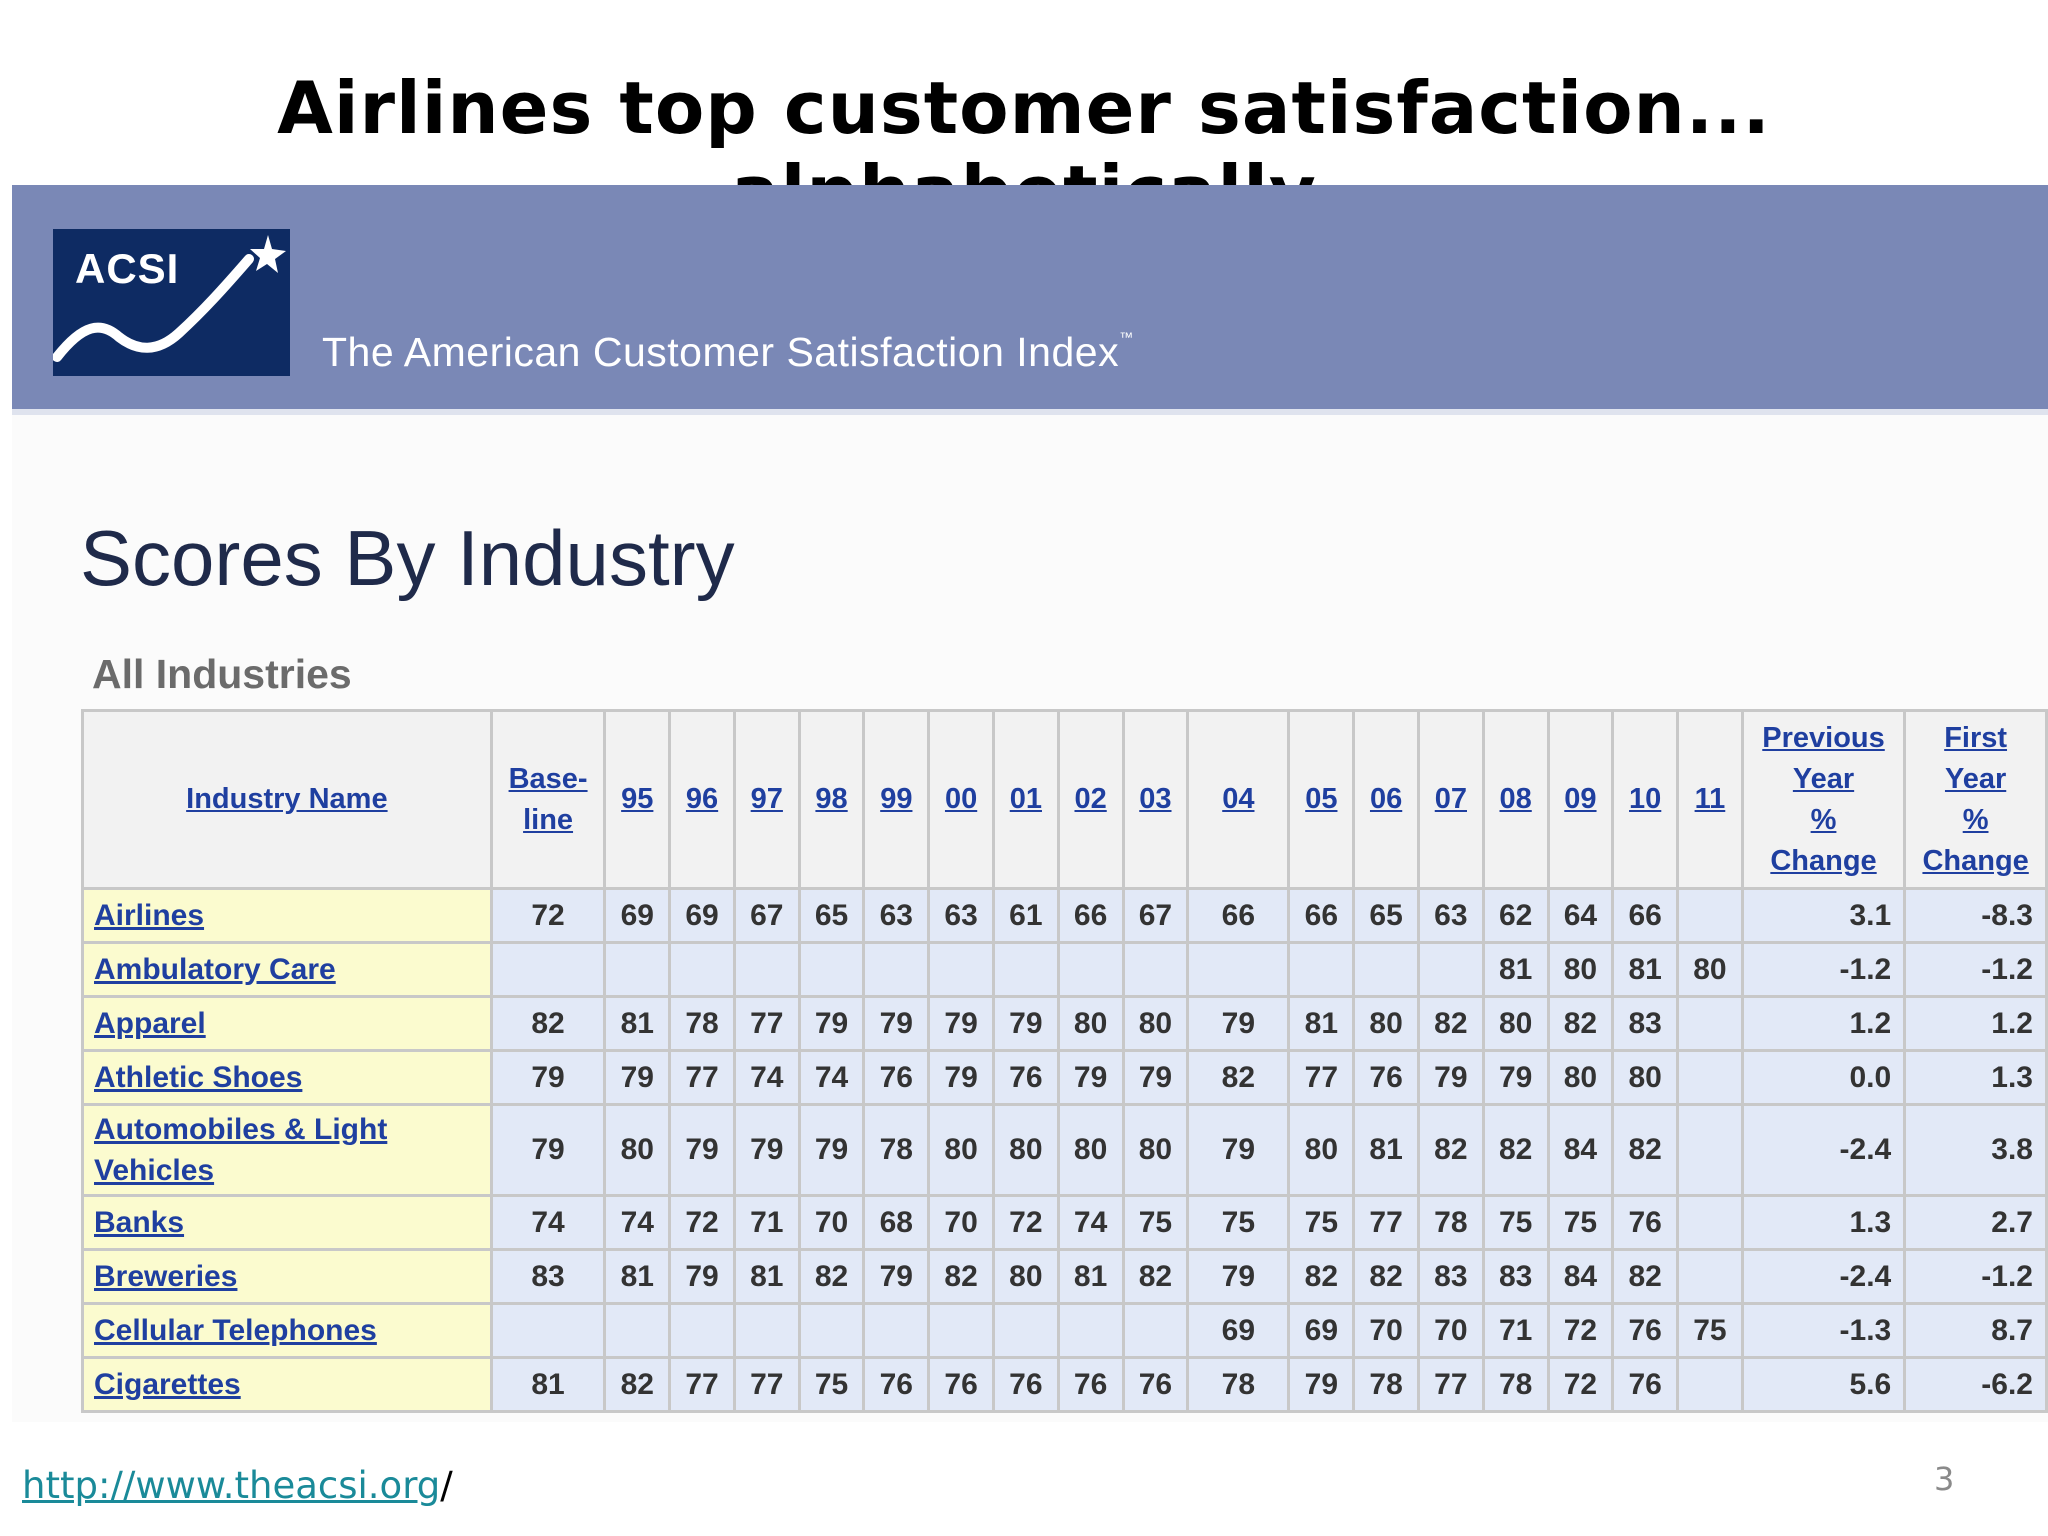 This screenshot has height=1536, width=2048. I want to click on score-cell-04: 66, so click(1238, 915).